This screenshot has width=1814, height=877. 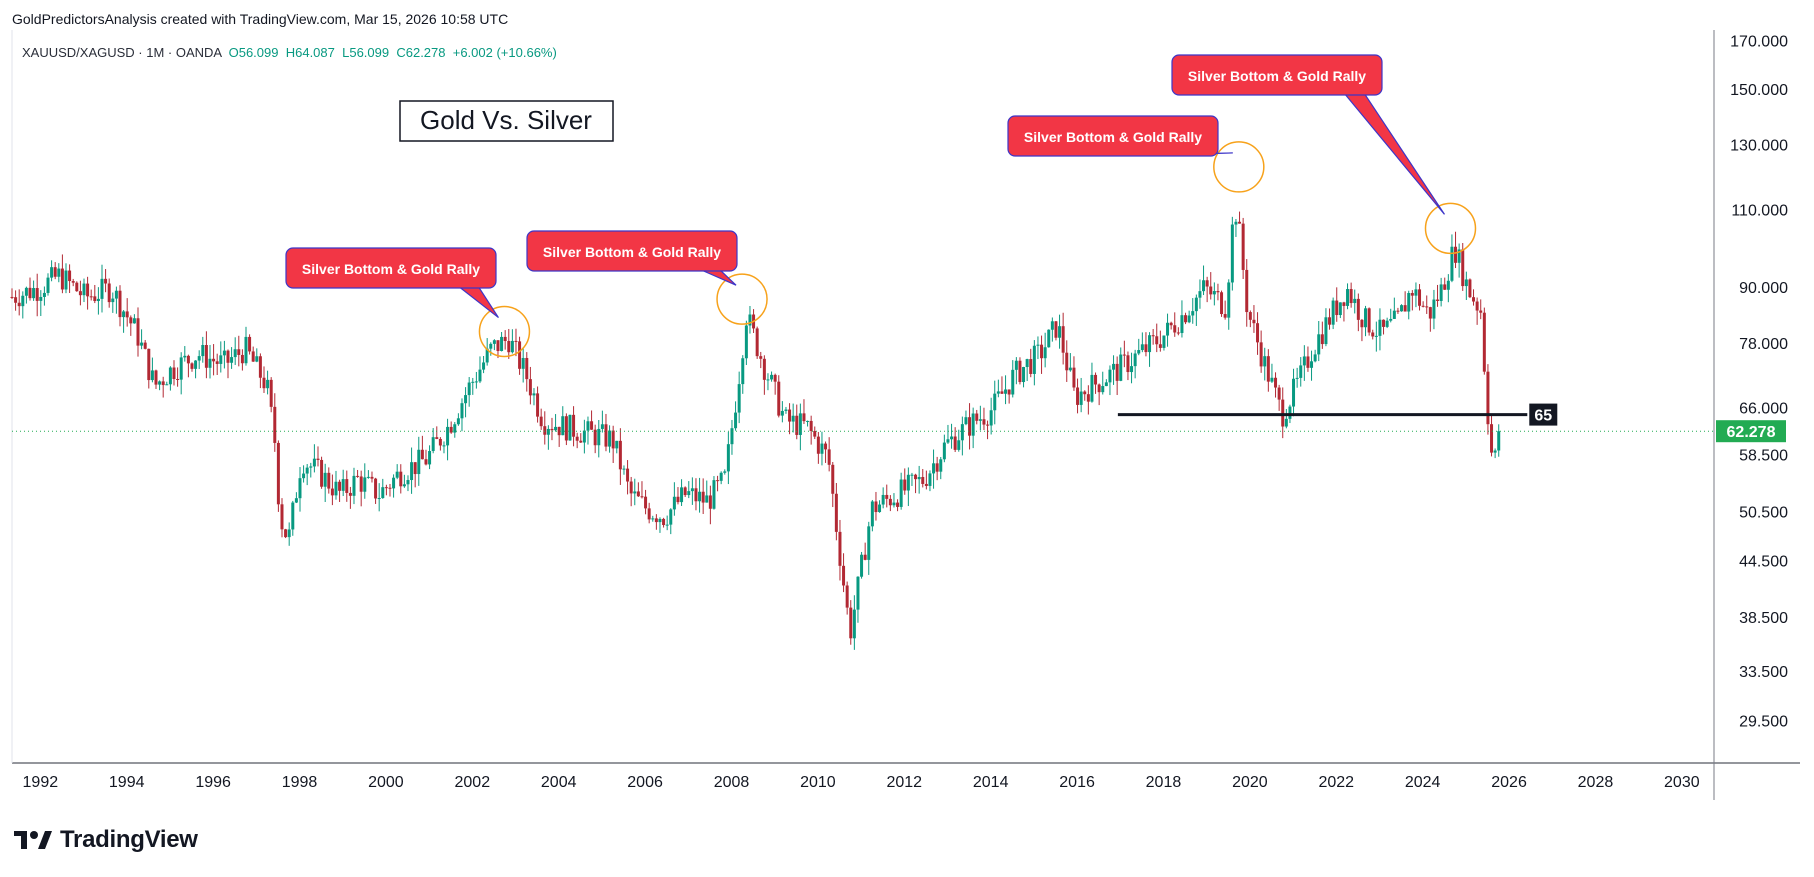 What do you see at coordinates (1423, 782) in the screenshot?
I see `x-tick-label: 2024` at bounding box center [1423, 782].